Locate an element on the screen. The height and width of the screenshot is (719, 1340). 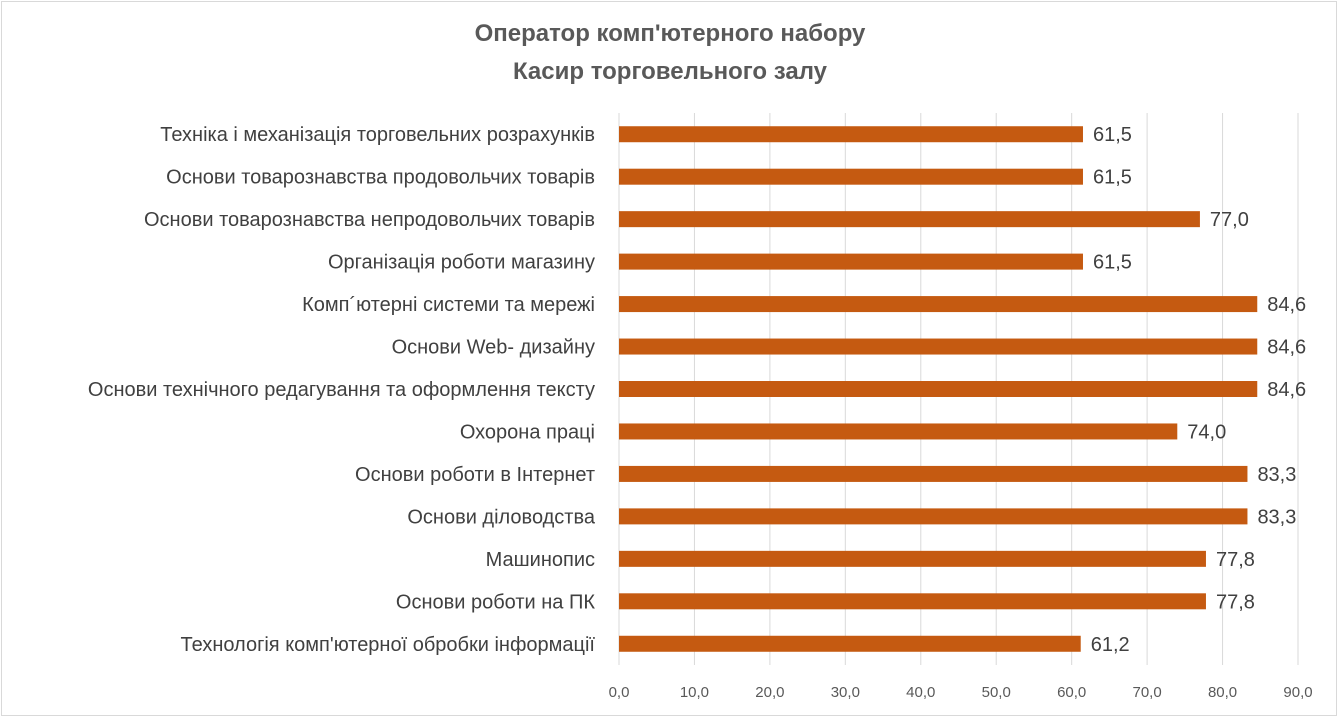
category-label: Основи роботи на ПК is located at coordinates (495, 602).